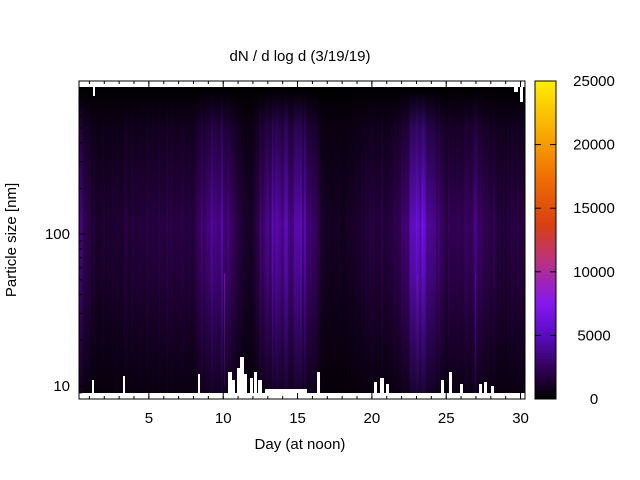 The height and width of the screenshot is (480, 640). Describe the element at coordinates (594, 208) in the screenshot. I see `colorbar-tick-label: 15000` at that location.